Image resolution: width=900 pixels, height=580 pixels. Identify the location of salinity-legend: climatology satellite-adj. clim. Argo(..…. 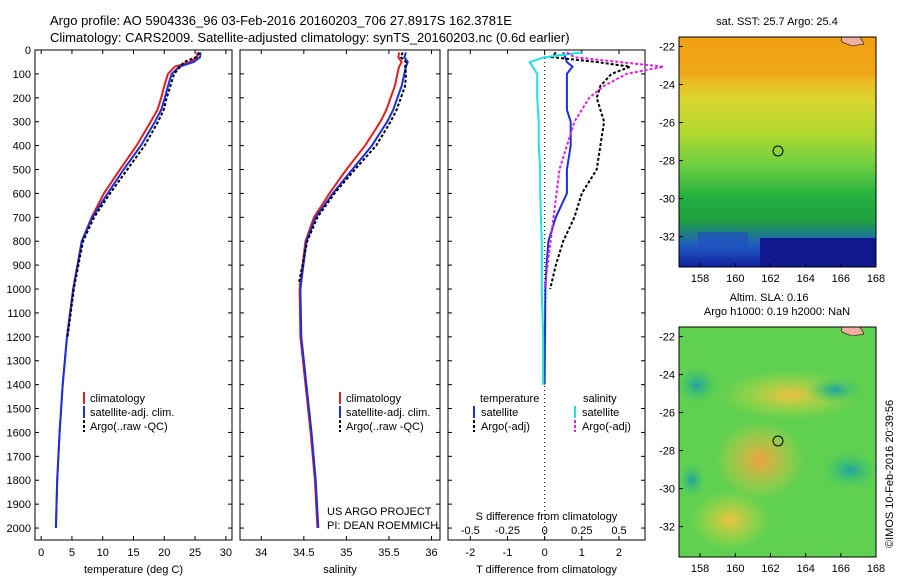
(384, 412).